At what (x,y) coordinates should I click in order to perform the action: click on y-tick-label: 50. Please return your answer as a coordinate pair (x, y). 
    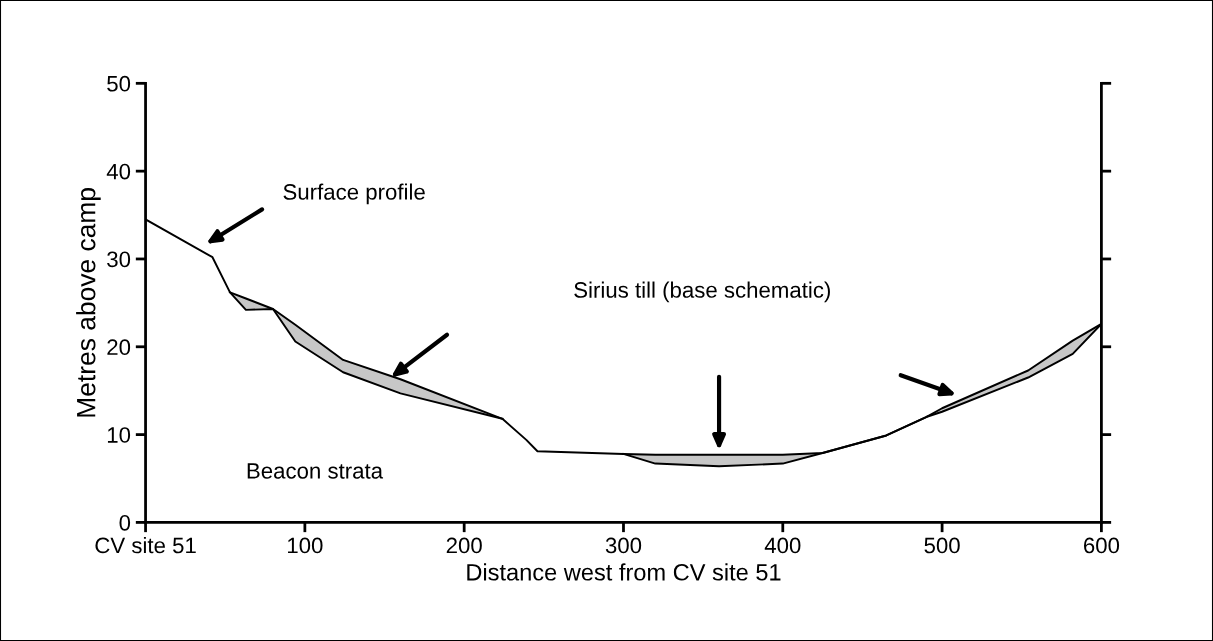
    Looking at the image, I should click on (119, 83).